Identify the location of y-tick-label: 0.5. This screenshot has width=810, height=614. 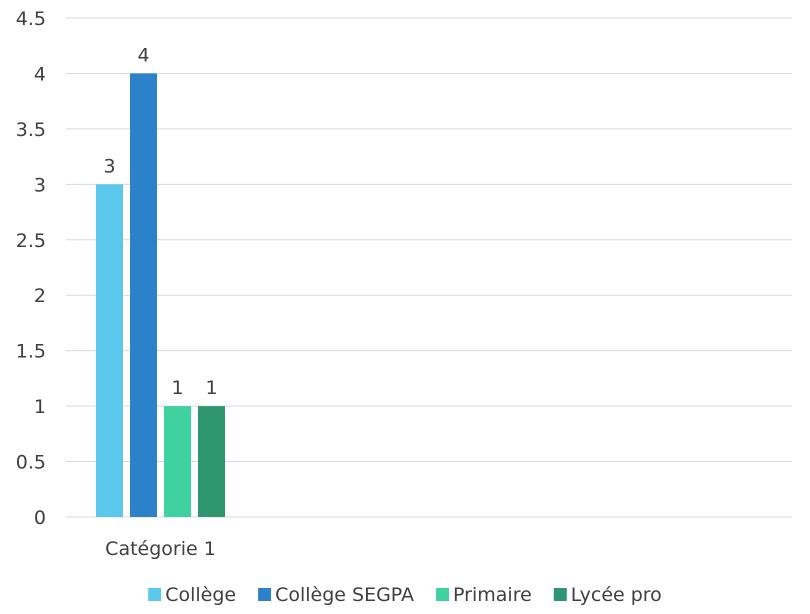
(31, 463).